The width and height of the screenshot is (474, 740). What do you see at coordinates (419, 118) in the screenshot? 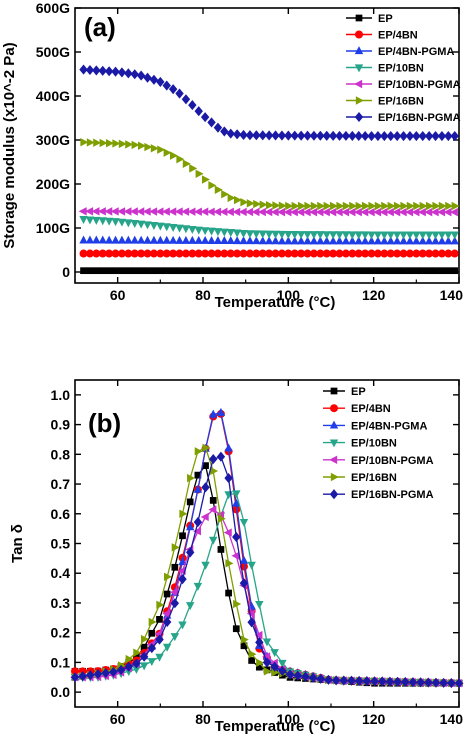
I see `legend-label-ep-16bn-pgma: EP/16BN-PGMA` at bounding box center [419, 118].